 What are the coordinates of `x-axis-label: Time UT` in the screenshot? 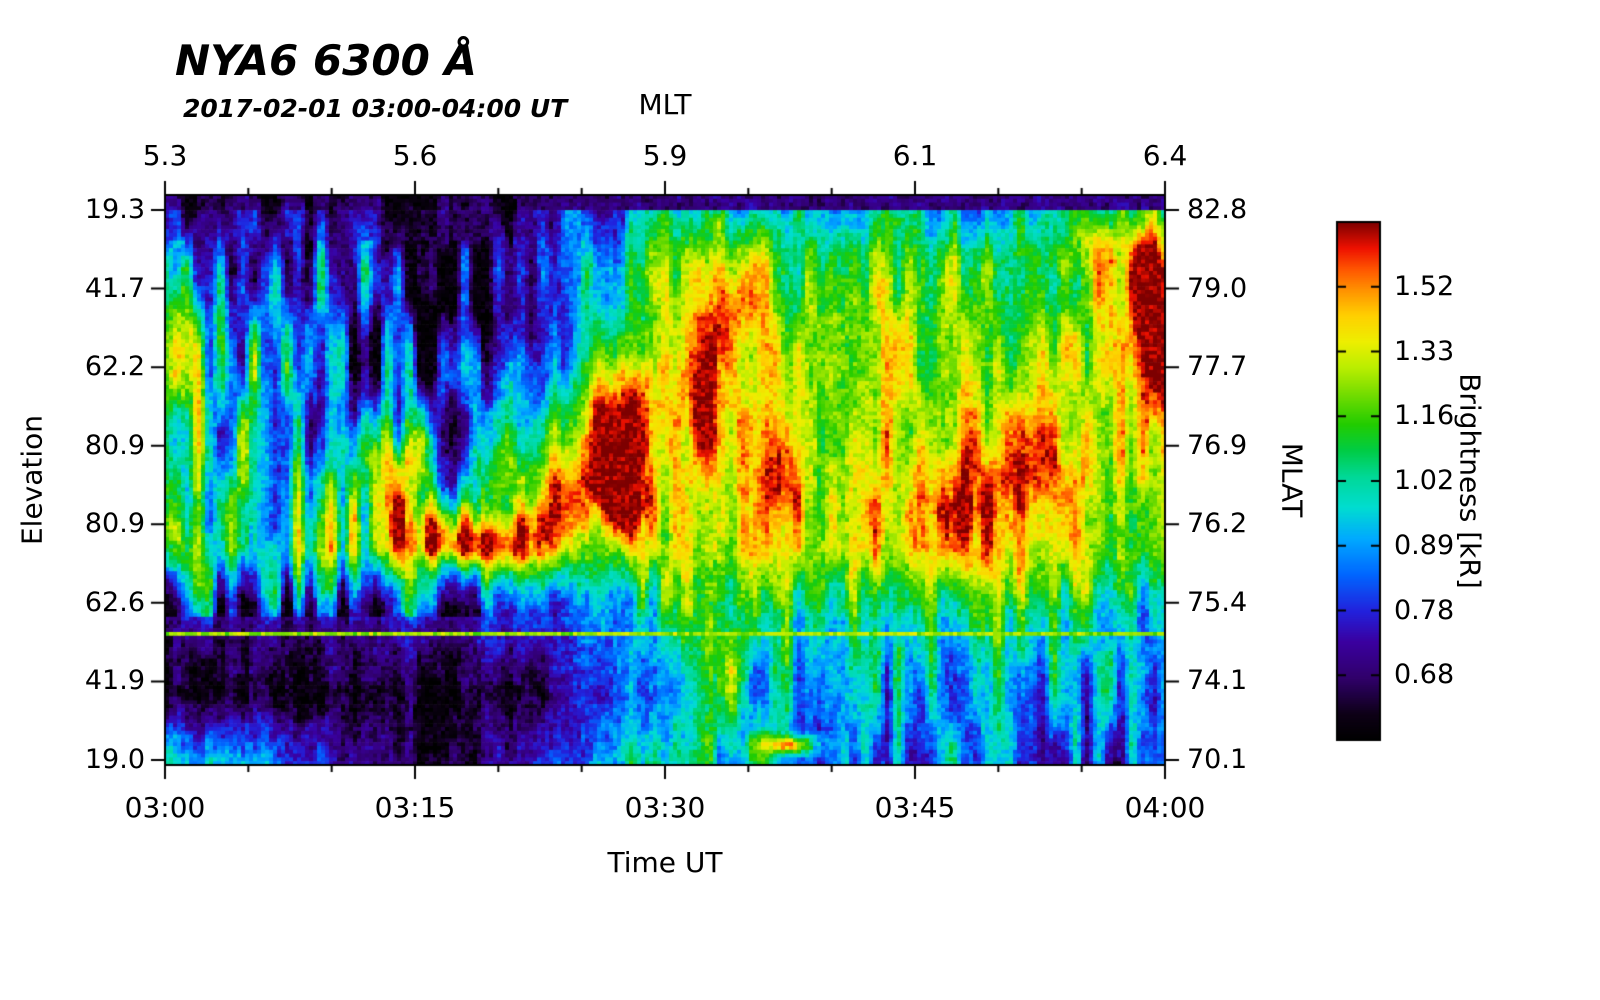 It's located at (665, 862).